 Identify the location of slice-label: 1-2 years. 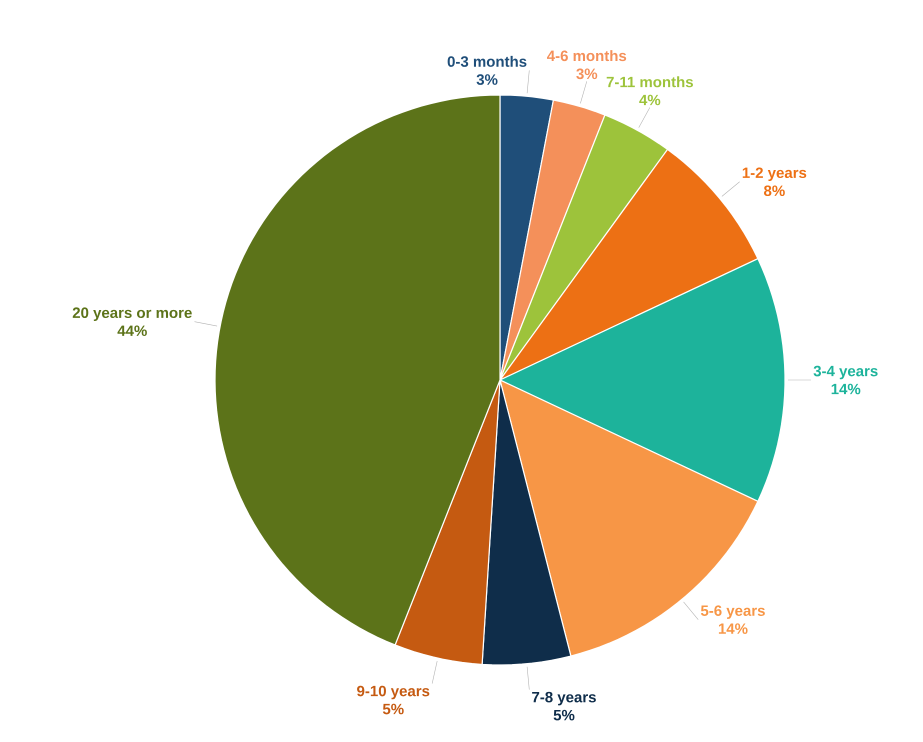
(774, 174).